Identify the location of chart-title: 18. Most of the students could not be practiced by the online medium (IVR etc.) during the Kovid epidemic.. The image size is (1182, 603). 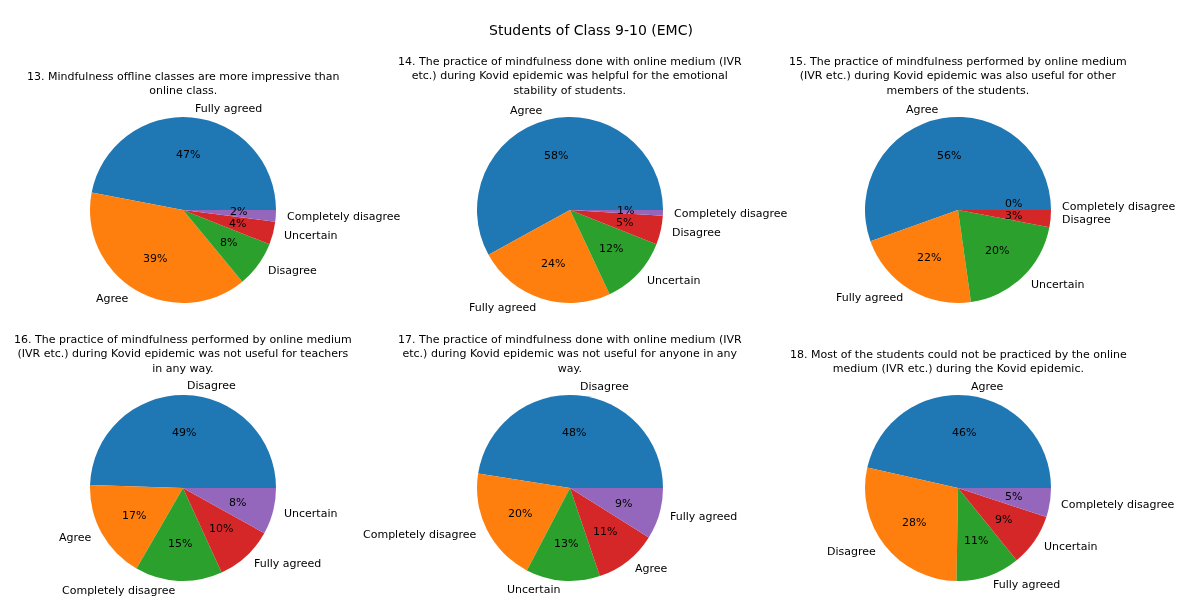
(958, 362).